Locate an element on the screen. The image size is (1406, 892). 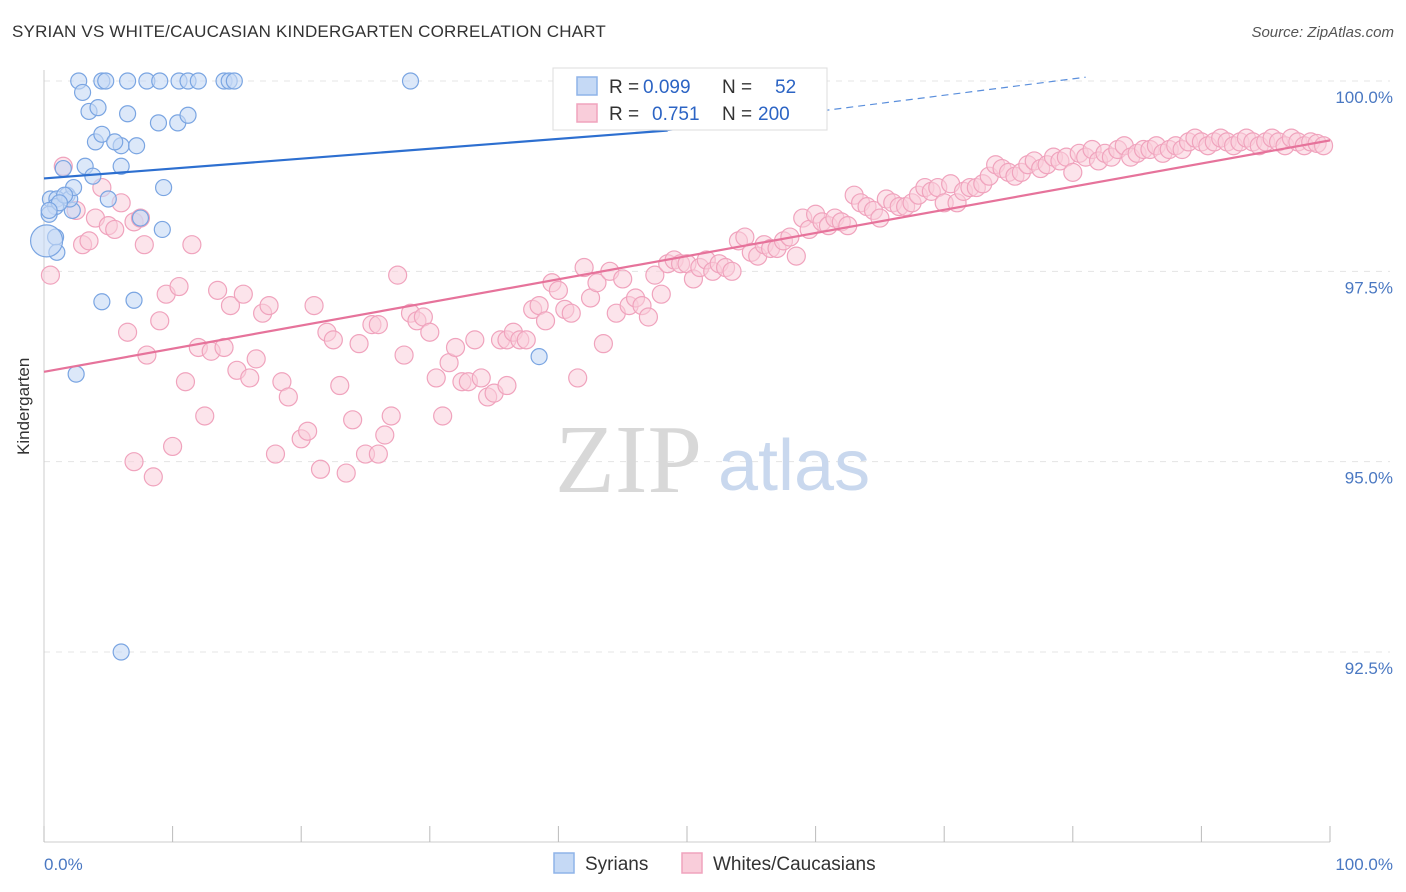
y-tick-label-2: 97.5% is located at coordinates (1369, 287).